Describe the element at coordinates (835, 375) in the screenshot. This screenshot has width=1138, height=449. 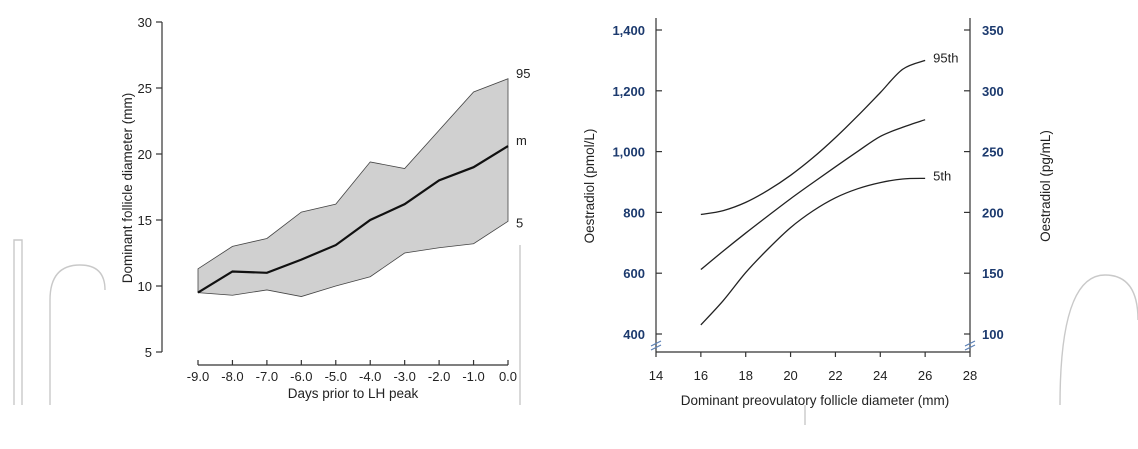
I see `x-tick-label: 22` at that location.